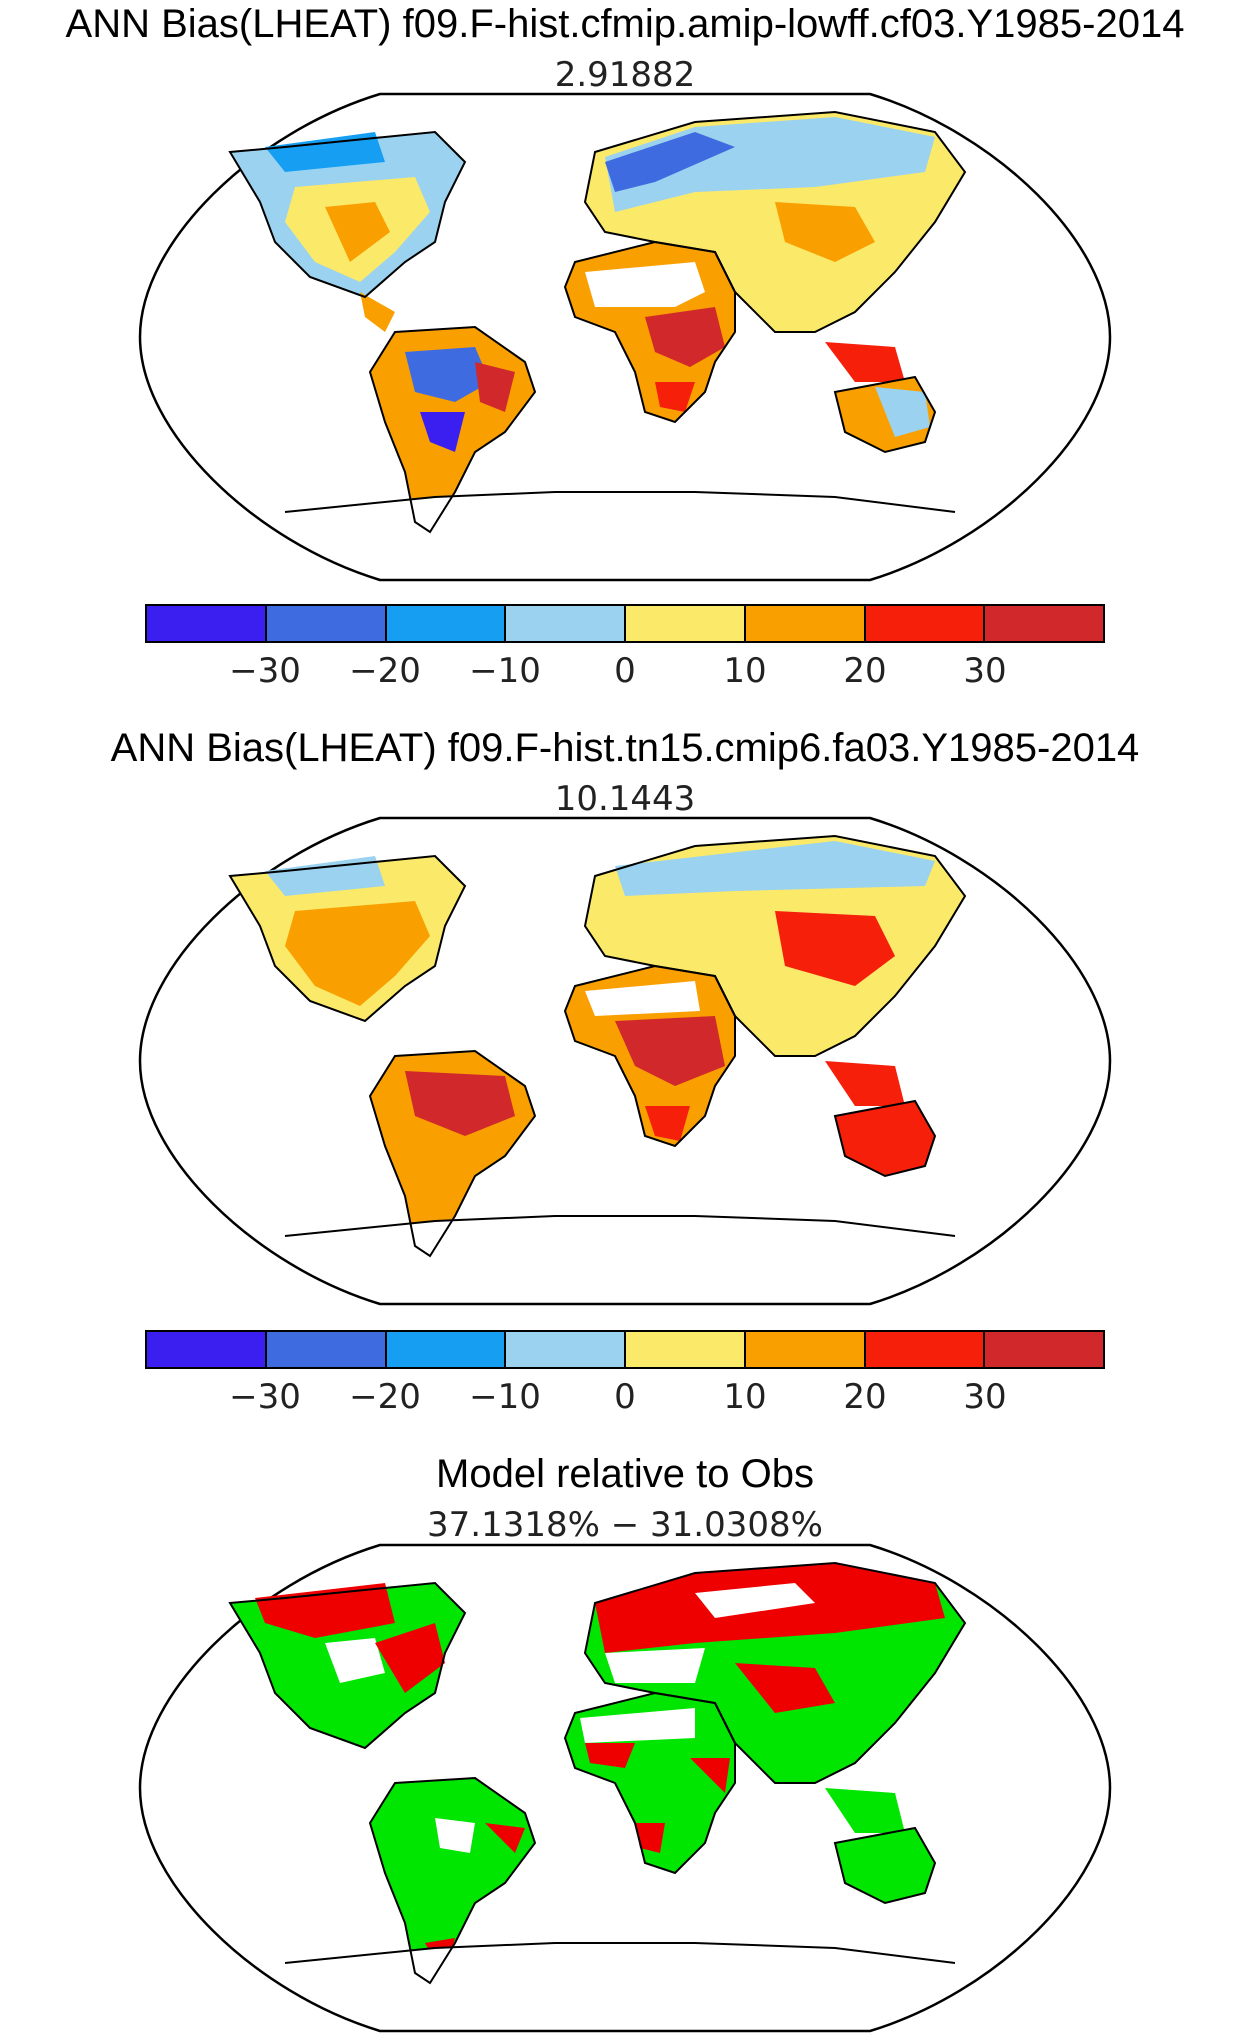 The width and height of the screenshot is (1250, 2043). Describe the element at coordinates (625, 75) in the screenshot. I see `panel-1-global-mean: 2.91882` at that location.